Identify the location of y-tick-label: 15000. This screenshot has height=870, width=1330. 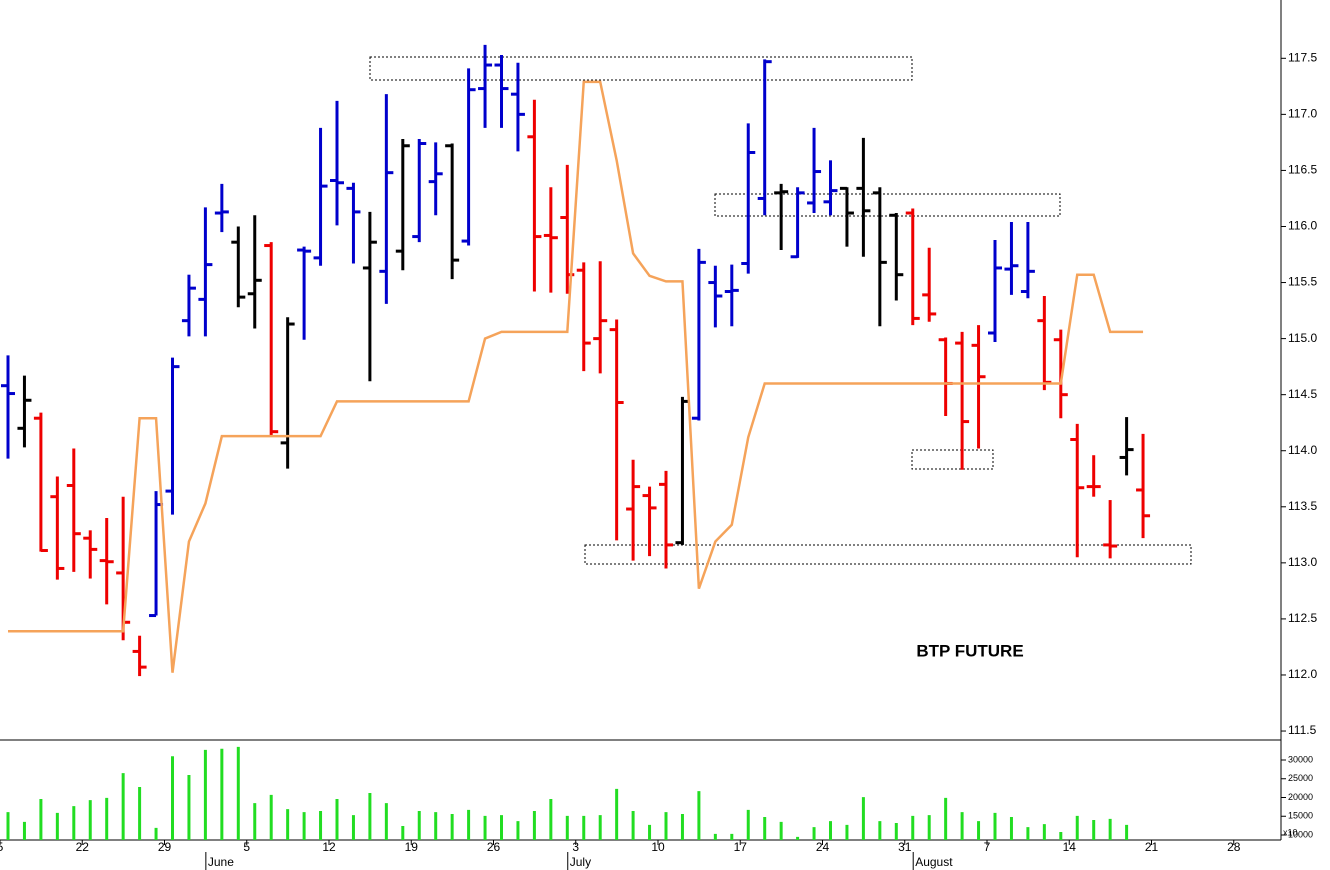
(1300, 816).